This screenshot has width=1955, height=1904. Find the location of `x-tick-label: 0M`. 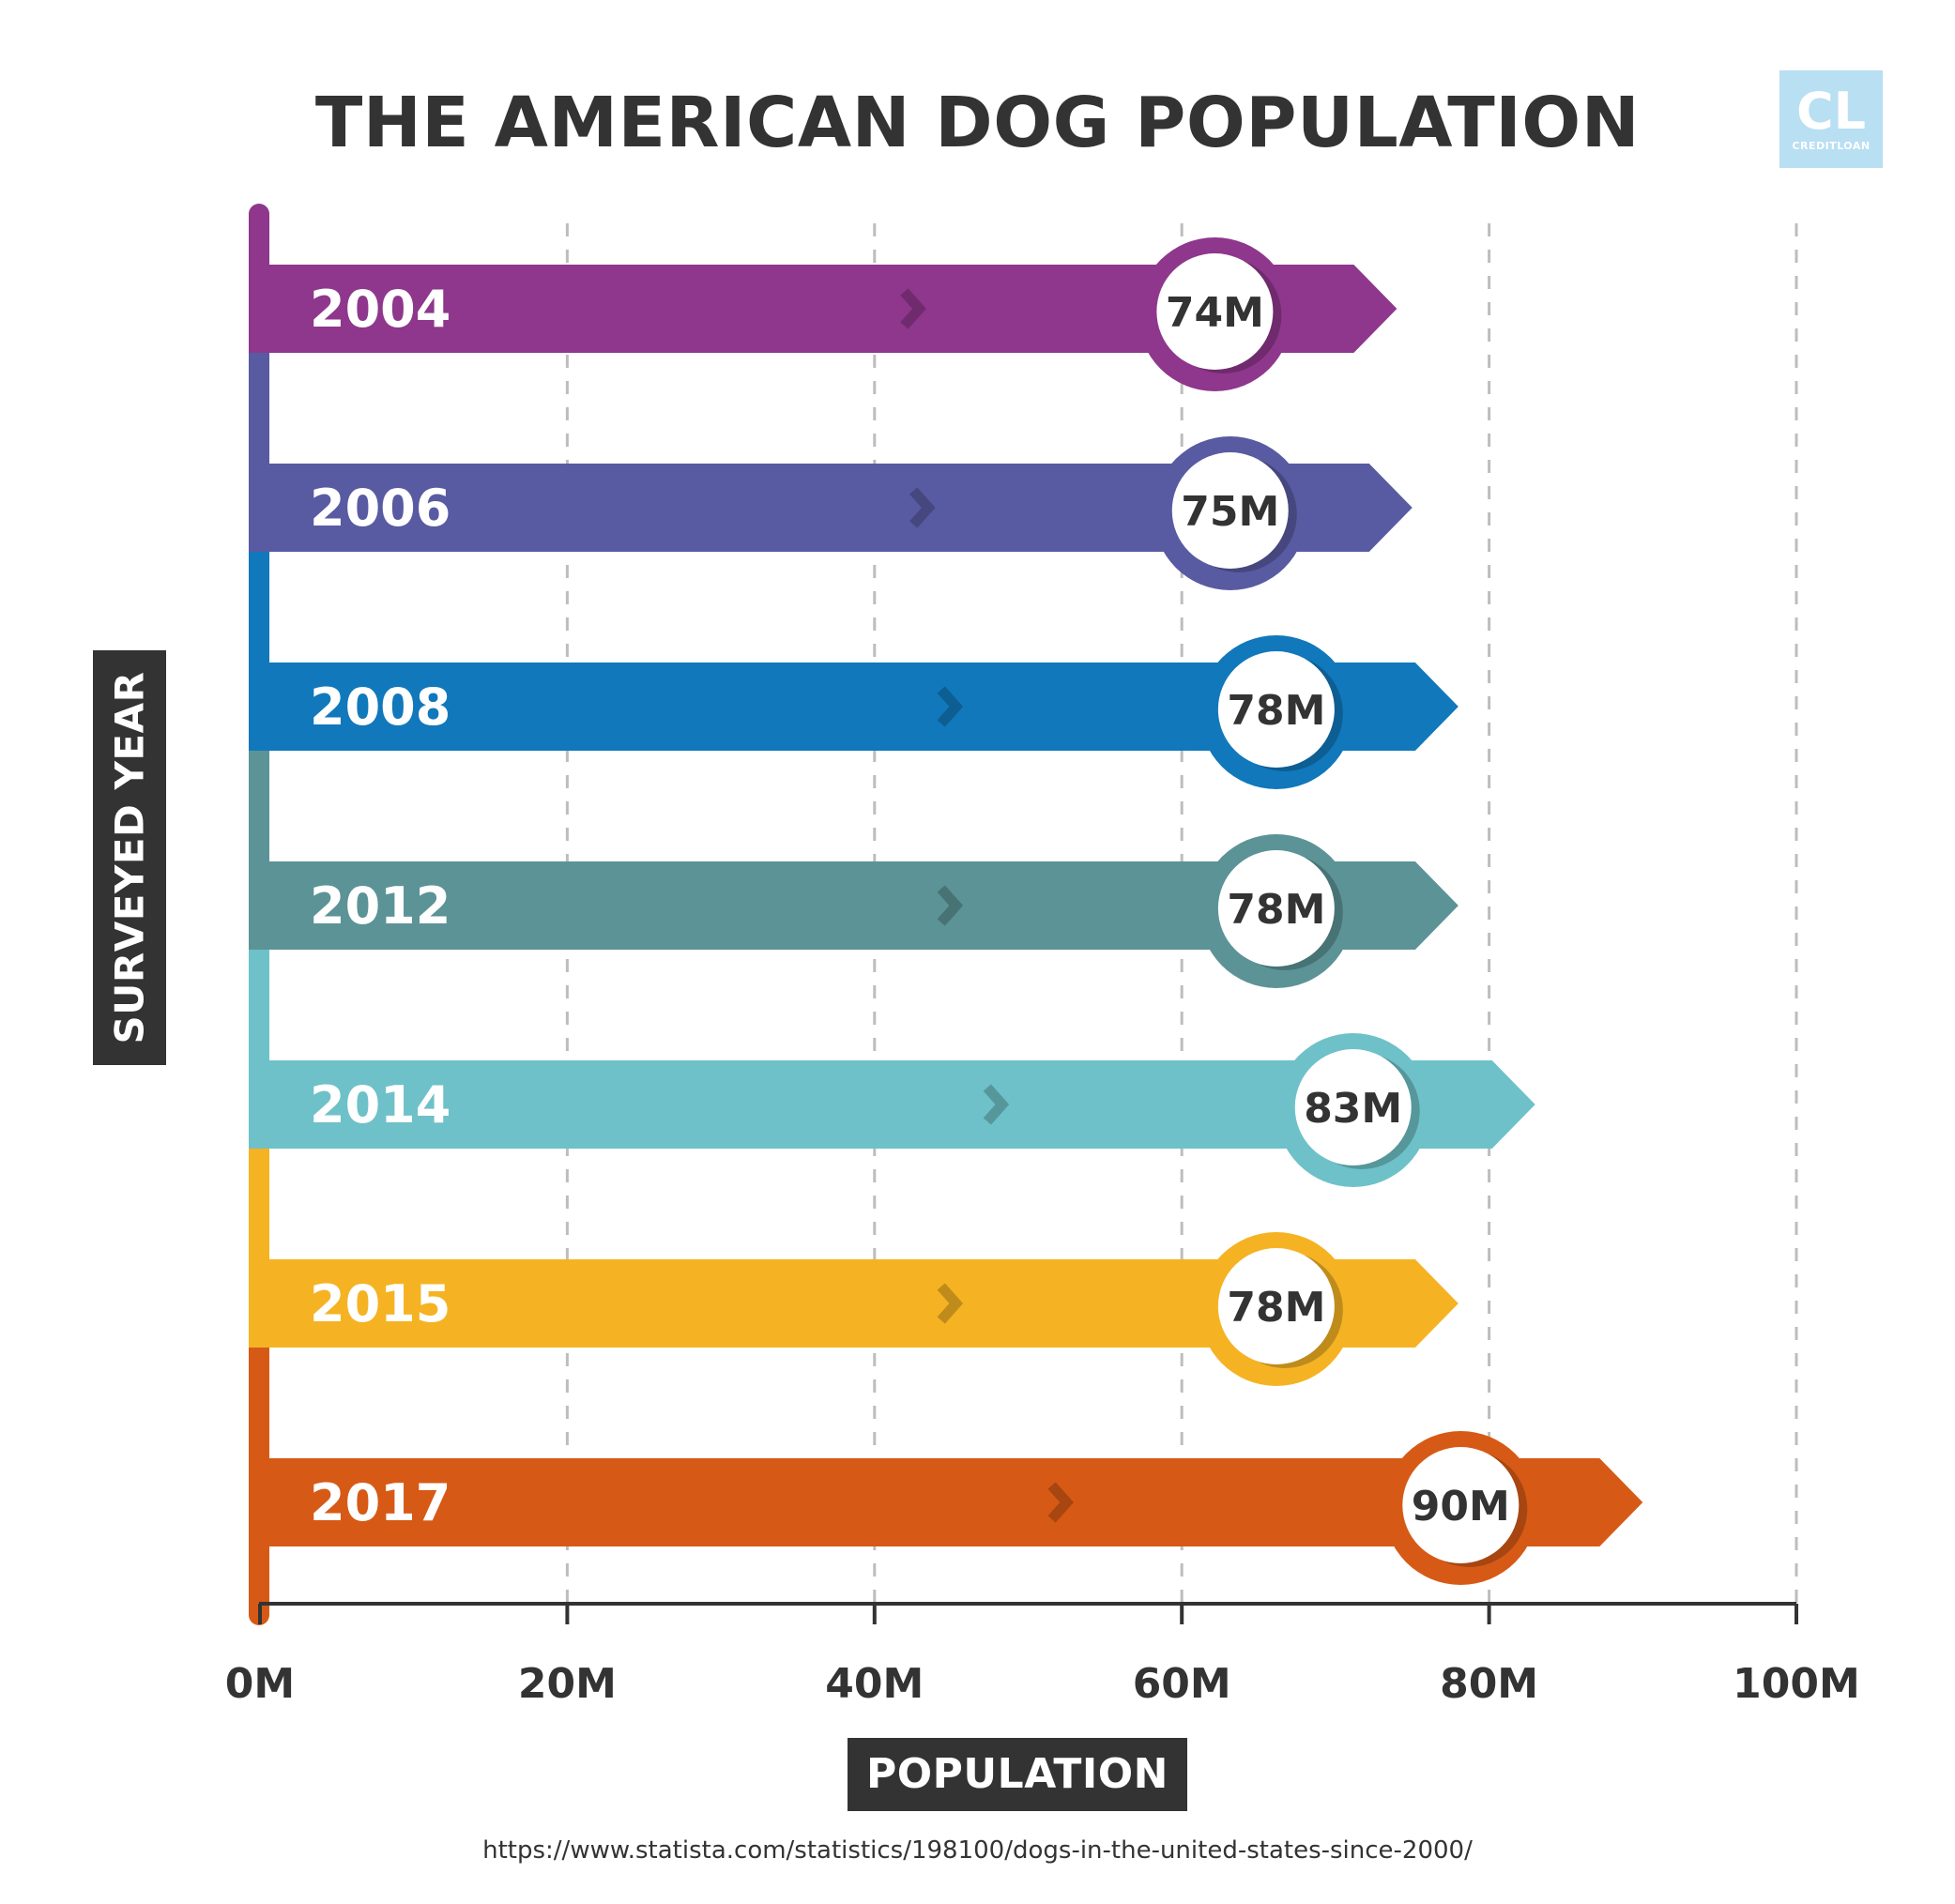

x-tick-label: 0M is located at coordinates (260, 1684).